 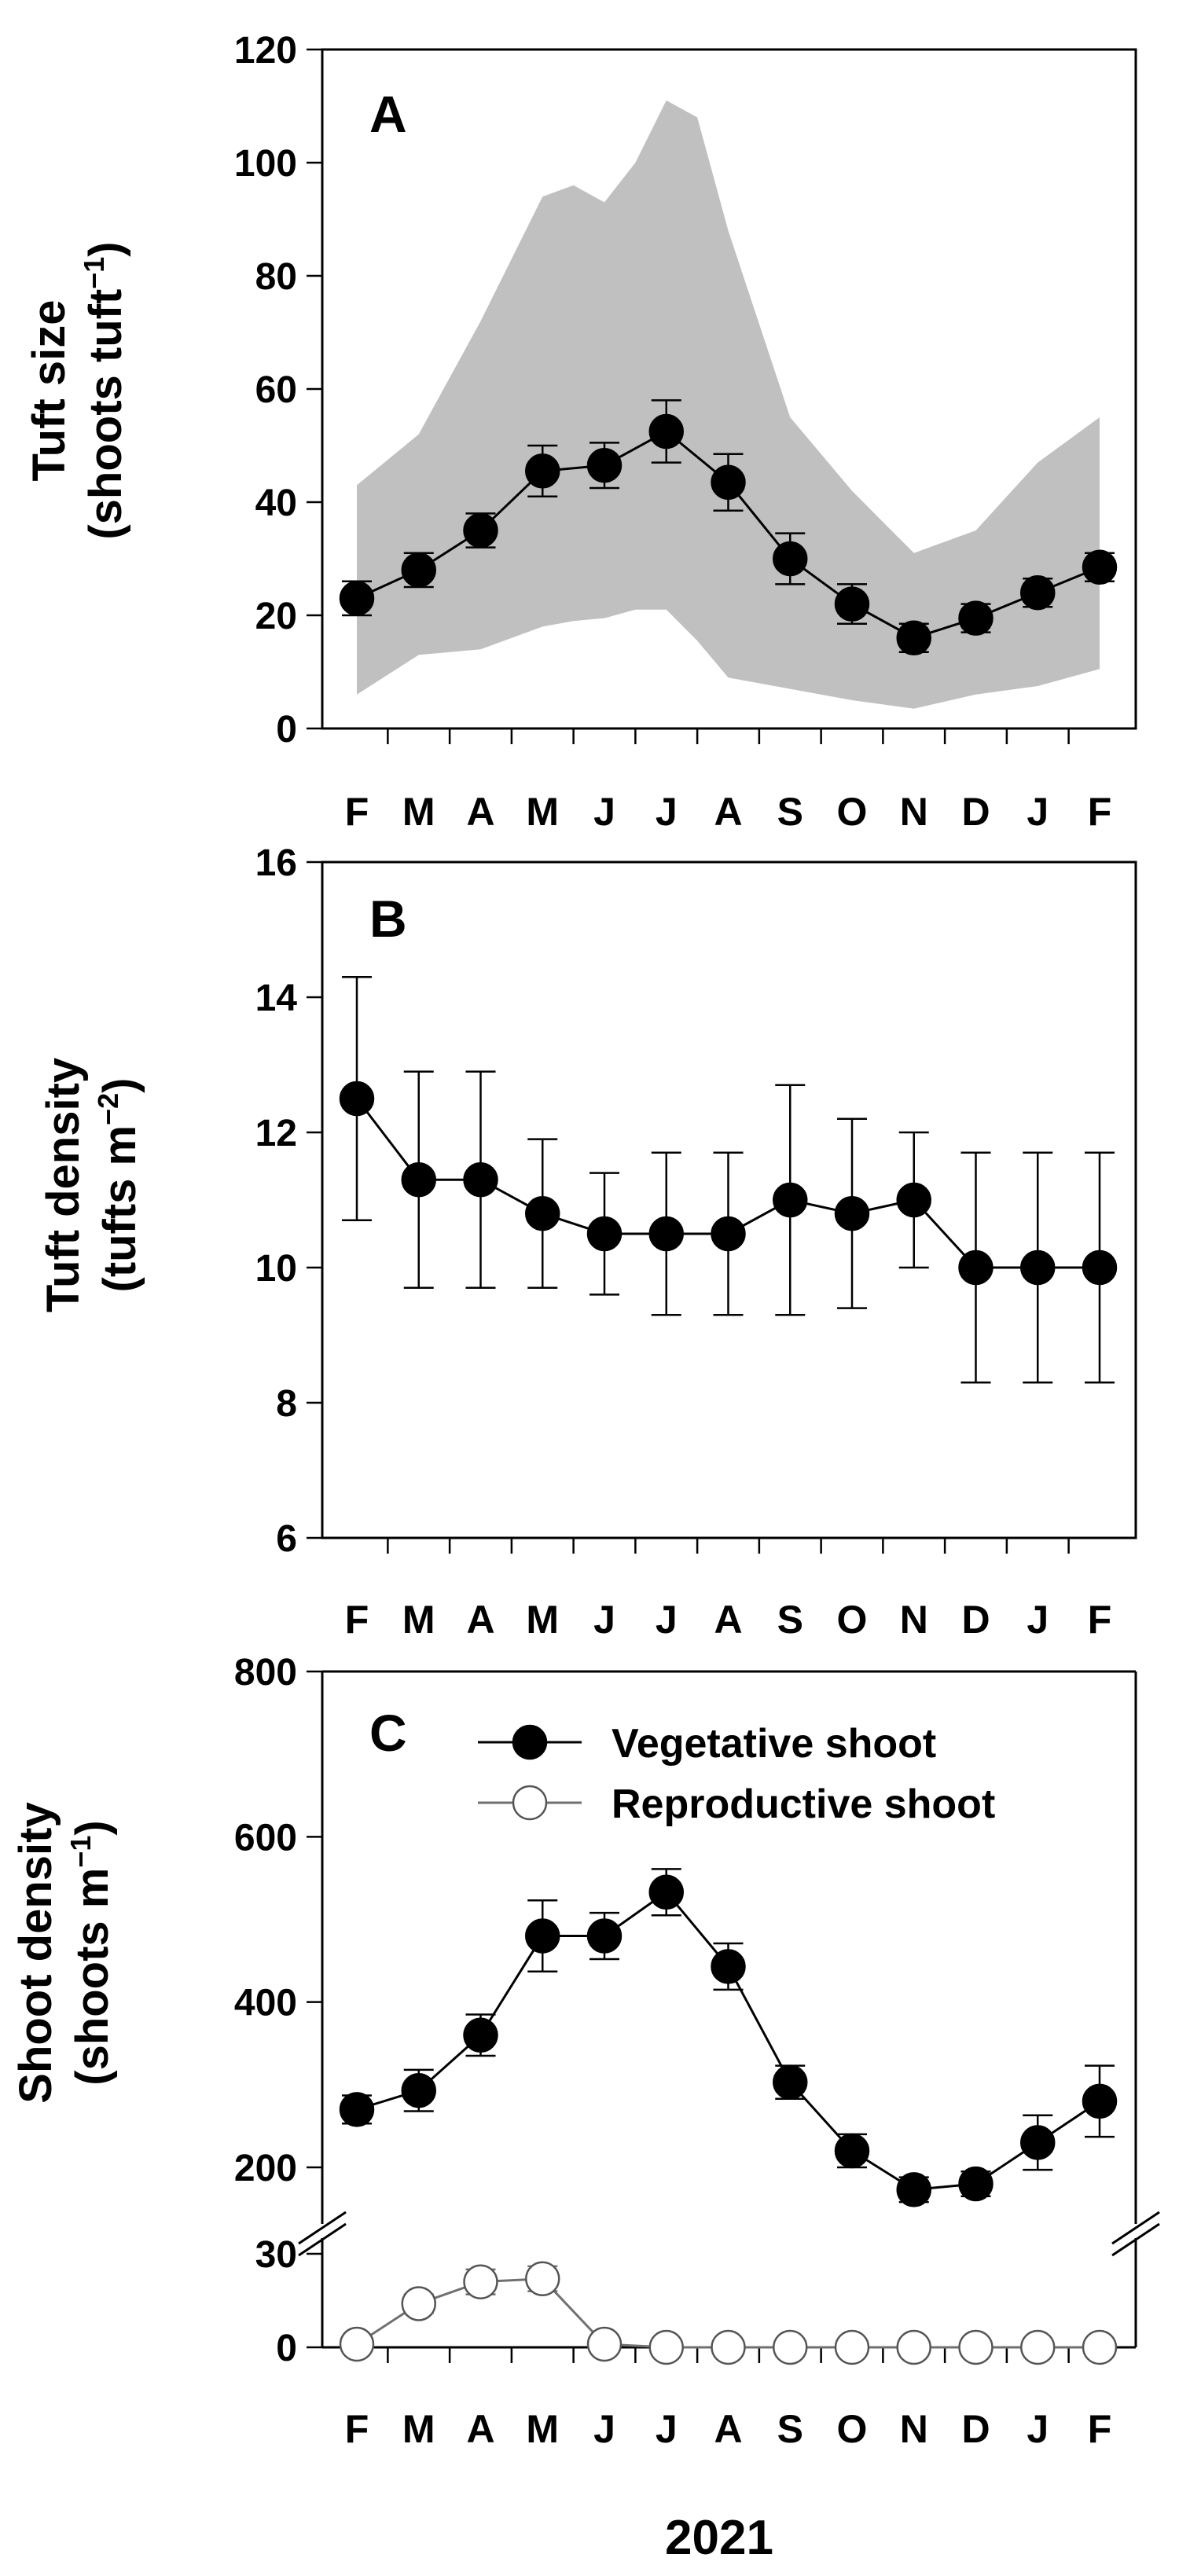 What do you see at coordinates (63, 1185) in the screenshot?
I see `y-axis-label-line1: Tuft density` at bounding box center [63, 1185].